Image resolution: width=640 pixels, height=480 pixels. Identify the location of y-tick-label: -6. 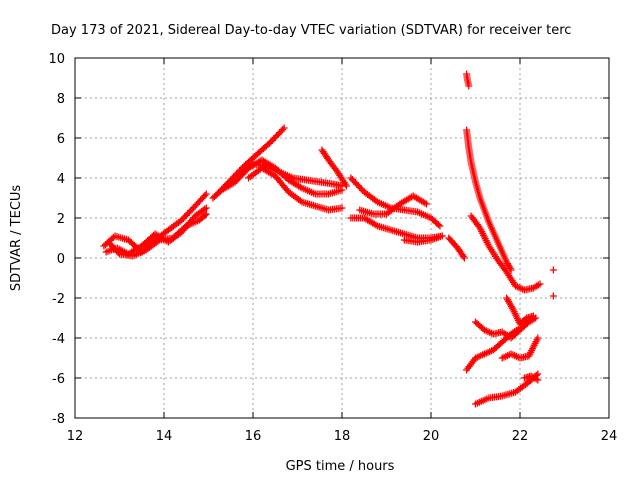
(58, 379).